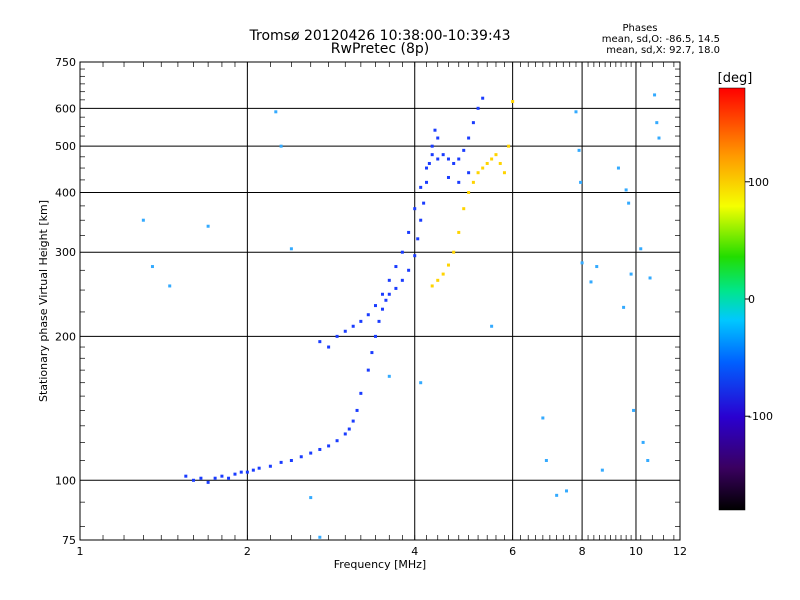 The height and width of the screenshot is (600, 800). I want to click on chart-title: Tromsø 20120426 10:38:00-10:39:43, so click(380, 36).